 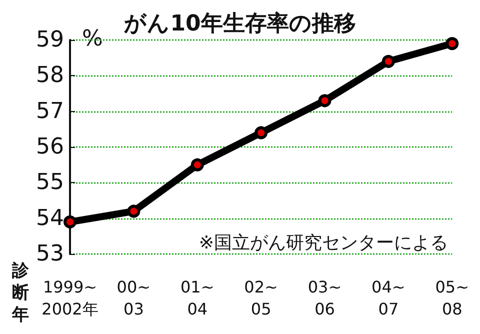 What do you see at coordinates (389, 298) in the screenshot?
I see `x-tick-label: 04~ 07` at bounding box center [389, 298].